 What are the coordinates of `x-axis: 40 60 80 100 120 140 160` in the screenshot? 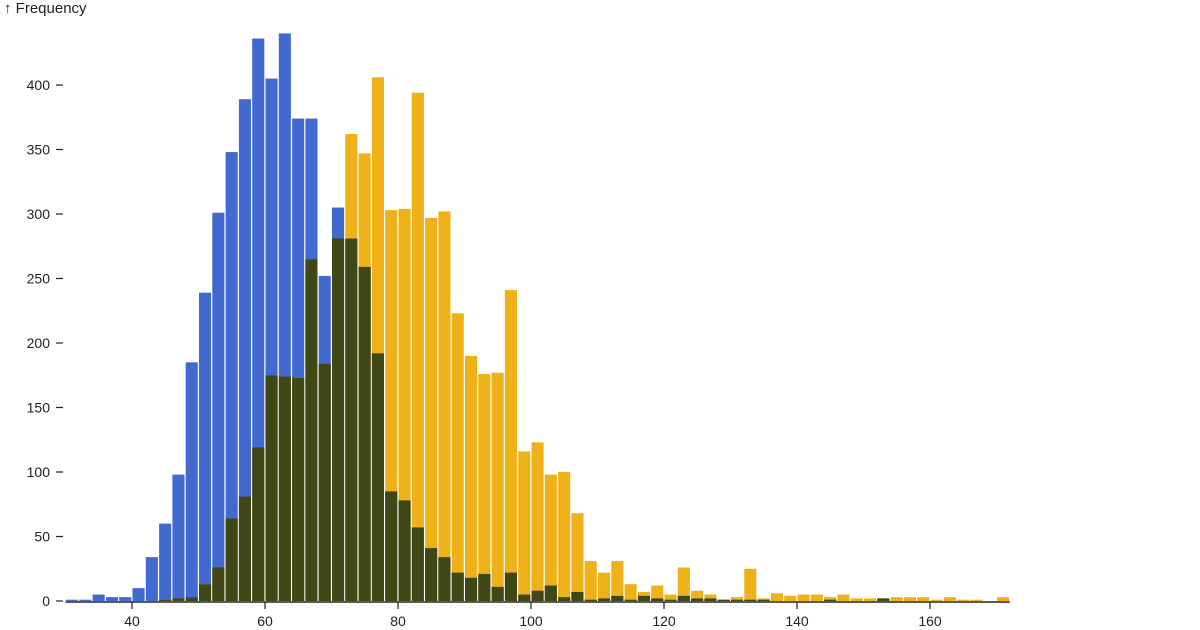 It's located at (537, 615).